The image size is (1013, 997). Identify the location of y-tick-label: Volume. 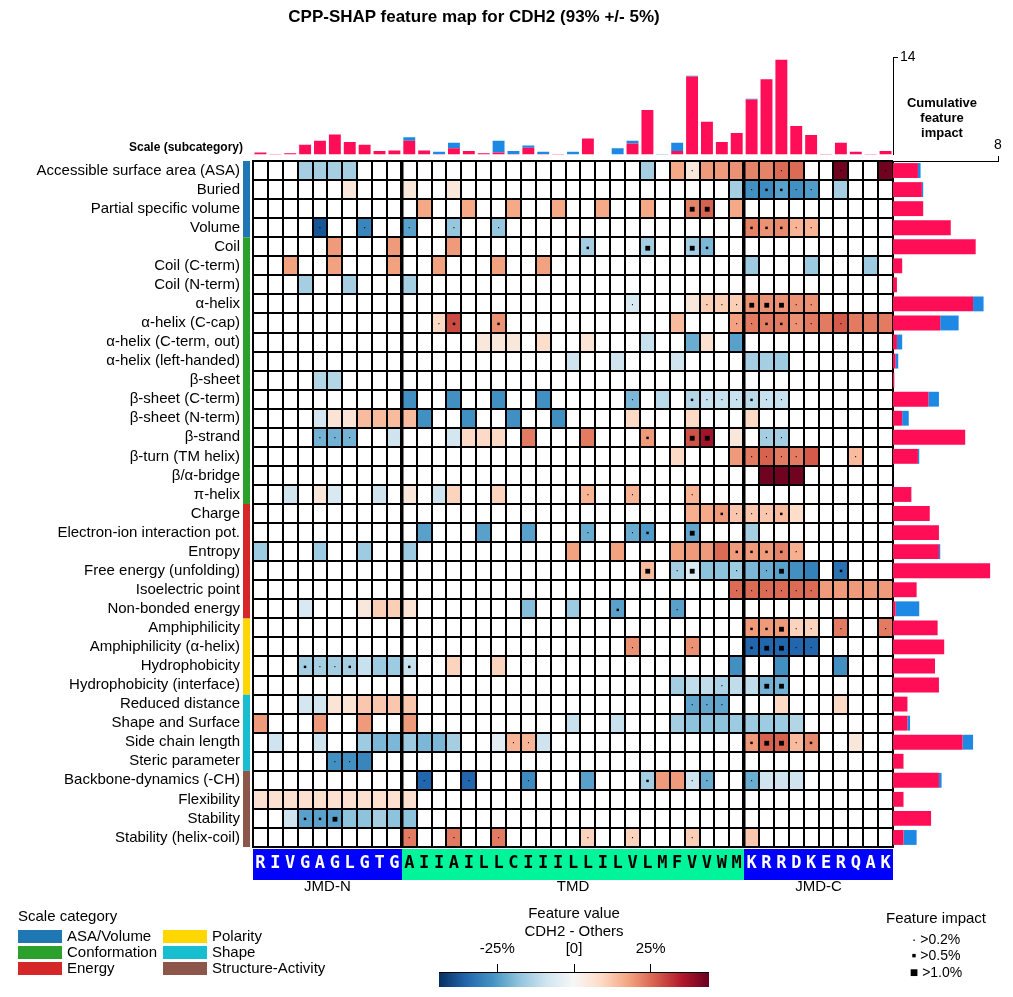
(214, 226).